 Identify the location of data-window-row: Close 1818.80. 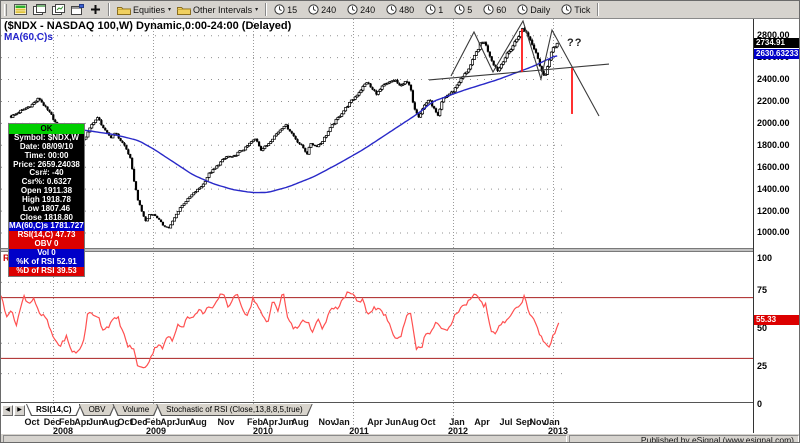
(46, 218).